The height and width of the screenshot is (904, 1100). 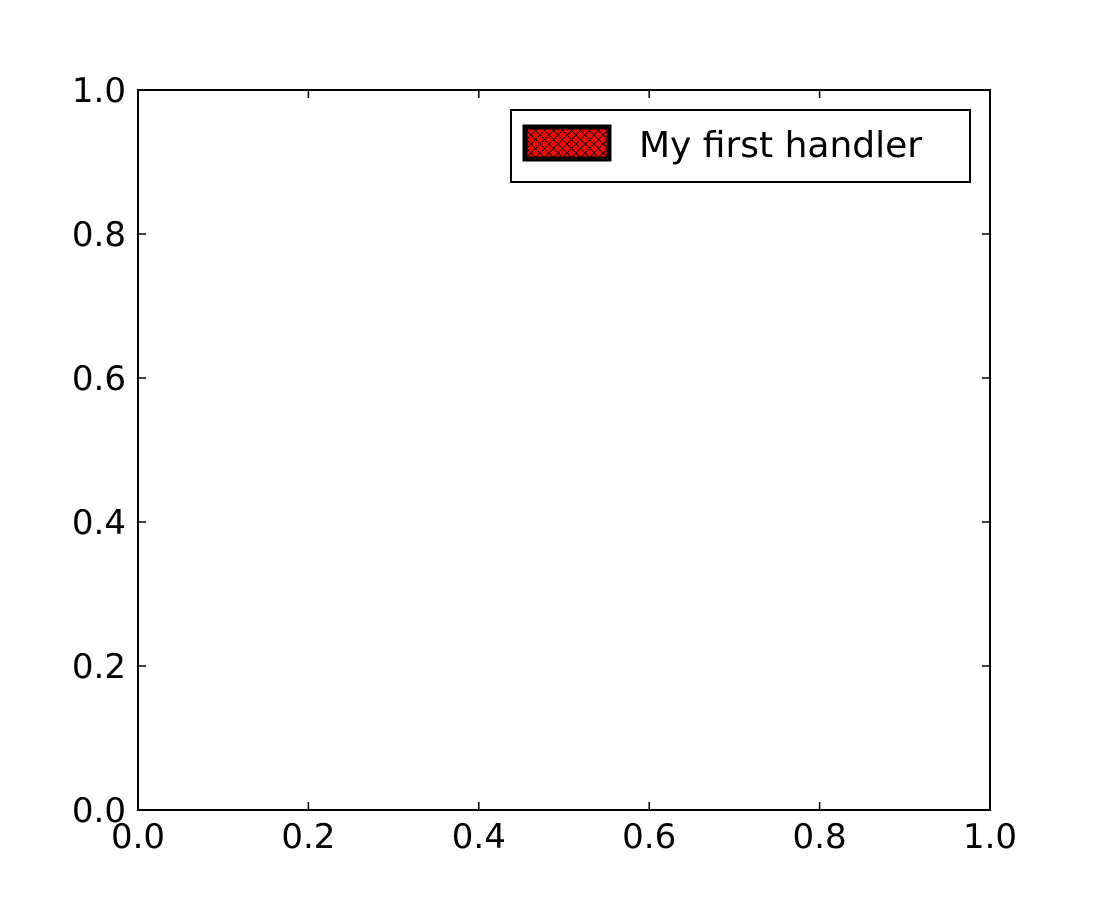 What do you see at coordinates (479, 837) in the screenshot?
I see `x-tick-label: 0.4` at bounding box center [479, 837].